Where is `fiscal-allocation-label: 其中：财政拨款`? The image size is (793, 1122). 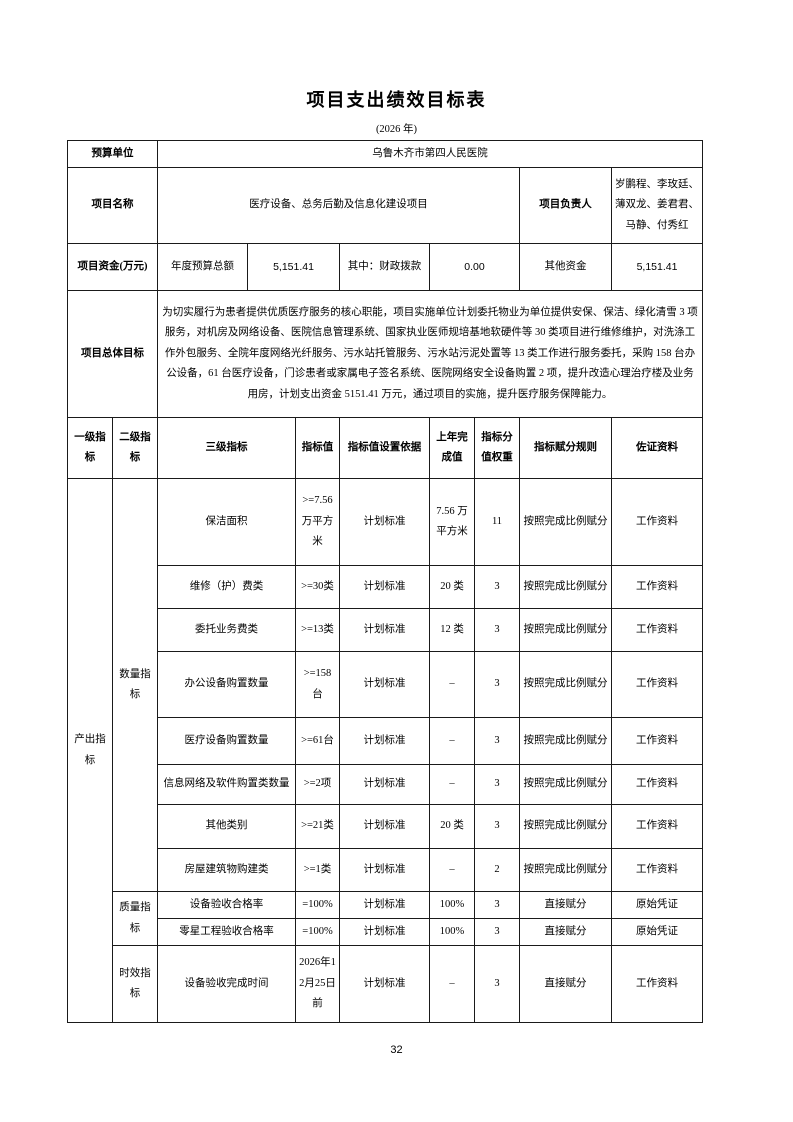
fiscal-allocation-label: 其中：财政拨款 is located at coordinates (384, 267).